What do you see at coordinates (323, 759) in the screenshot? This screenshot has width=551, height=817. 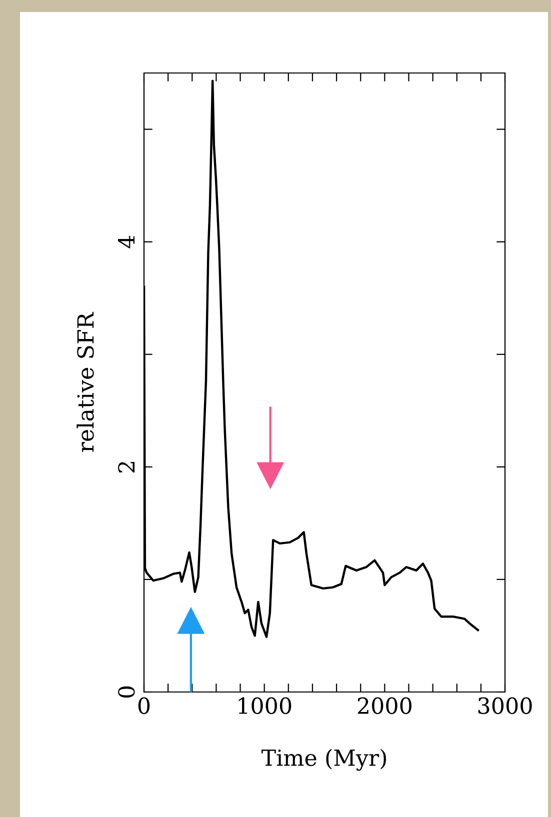 I see `x-axis-title: Time (Myr)` at bounding box center [323, 759].